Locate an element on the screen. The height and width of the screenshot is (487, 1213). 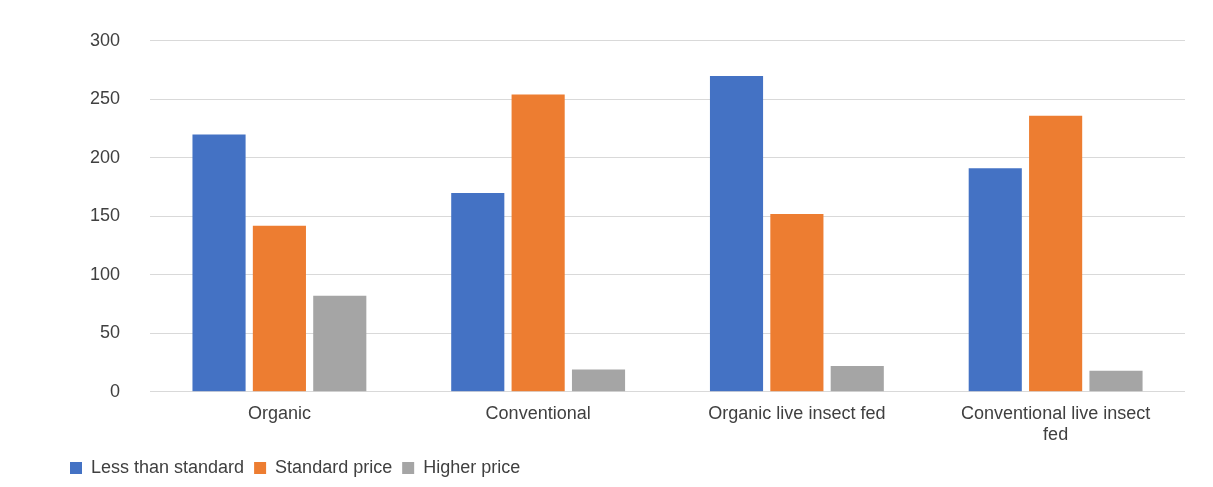
x-tick-label: Conventional is located at coordinates (538, 412).